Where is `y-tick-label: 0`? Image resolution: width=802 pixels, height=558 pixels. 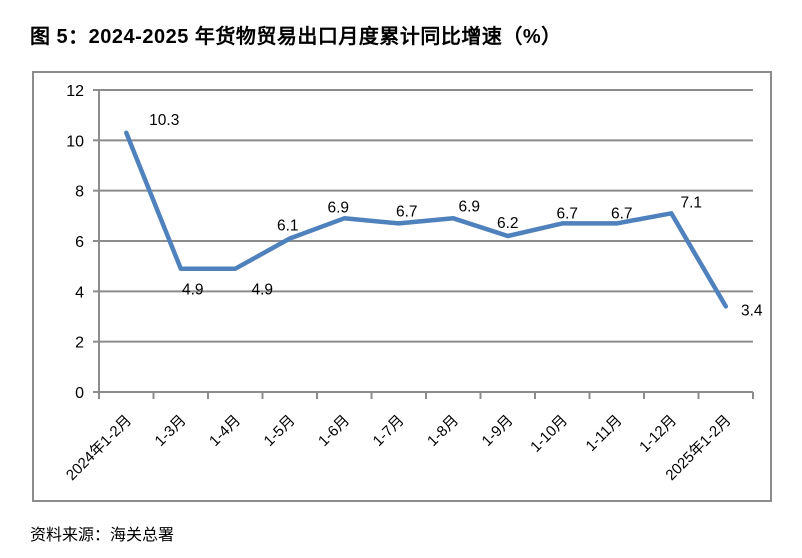 y-tick-label: 0 is located at coordinates (79, 393).